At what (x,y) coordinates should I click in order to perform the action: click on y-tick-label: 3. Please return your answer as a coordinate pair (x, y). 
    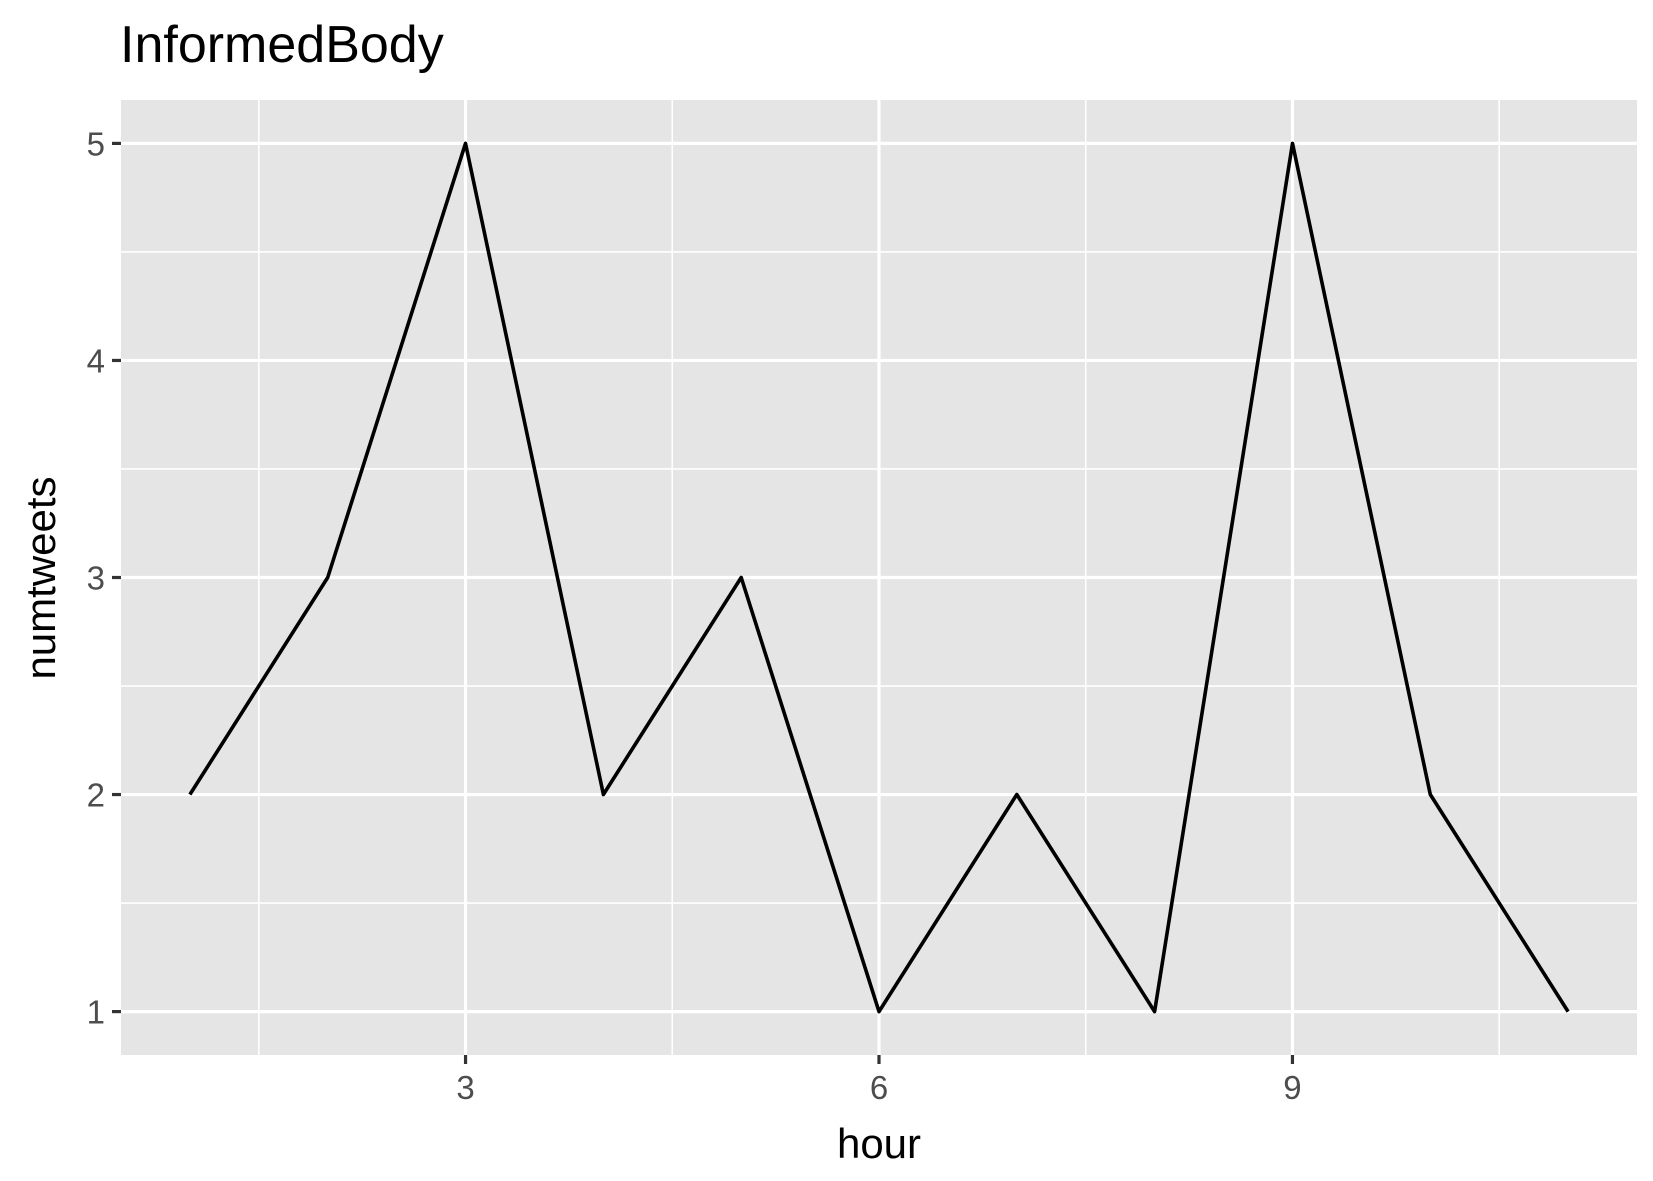
    Looking at the image, I should click on (96, 578).